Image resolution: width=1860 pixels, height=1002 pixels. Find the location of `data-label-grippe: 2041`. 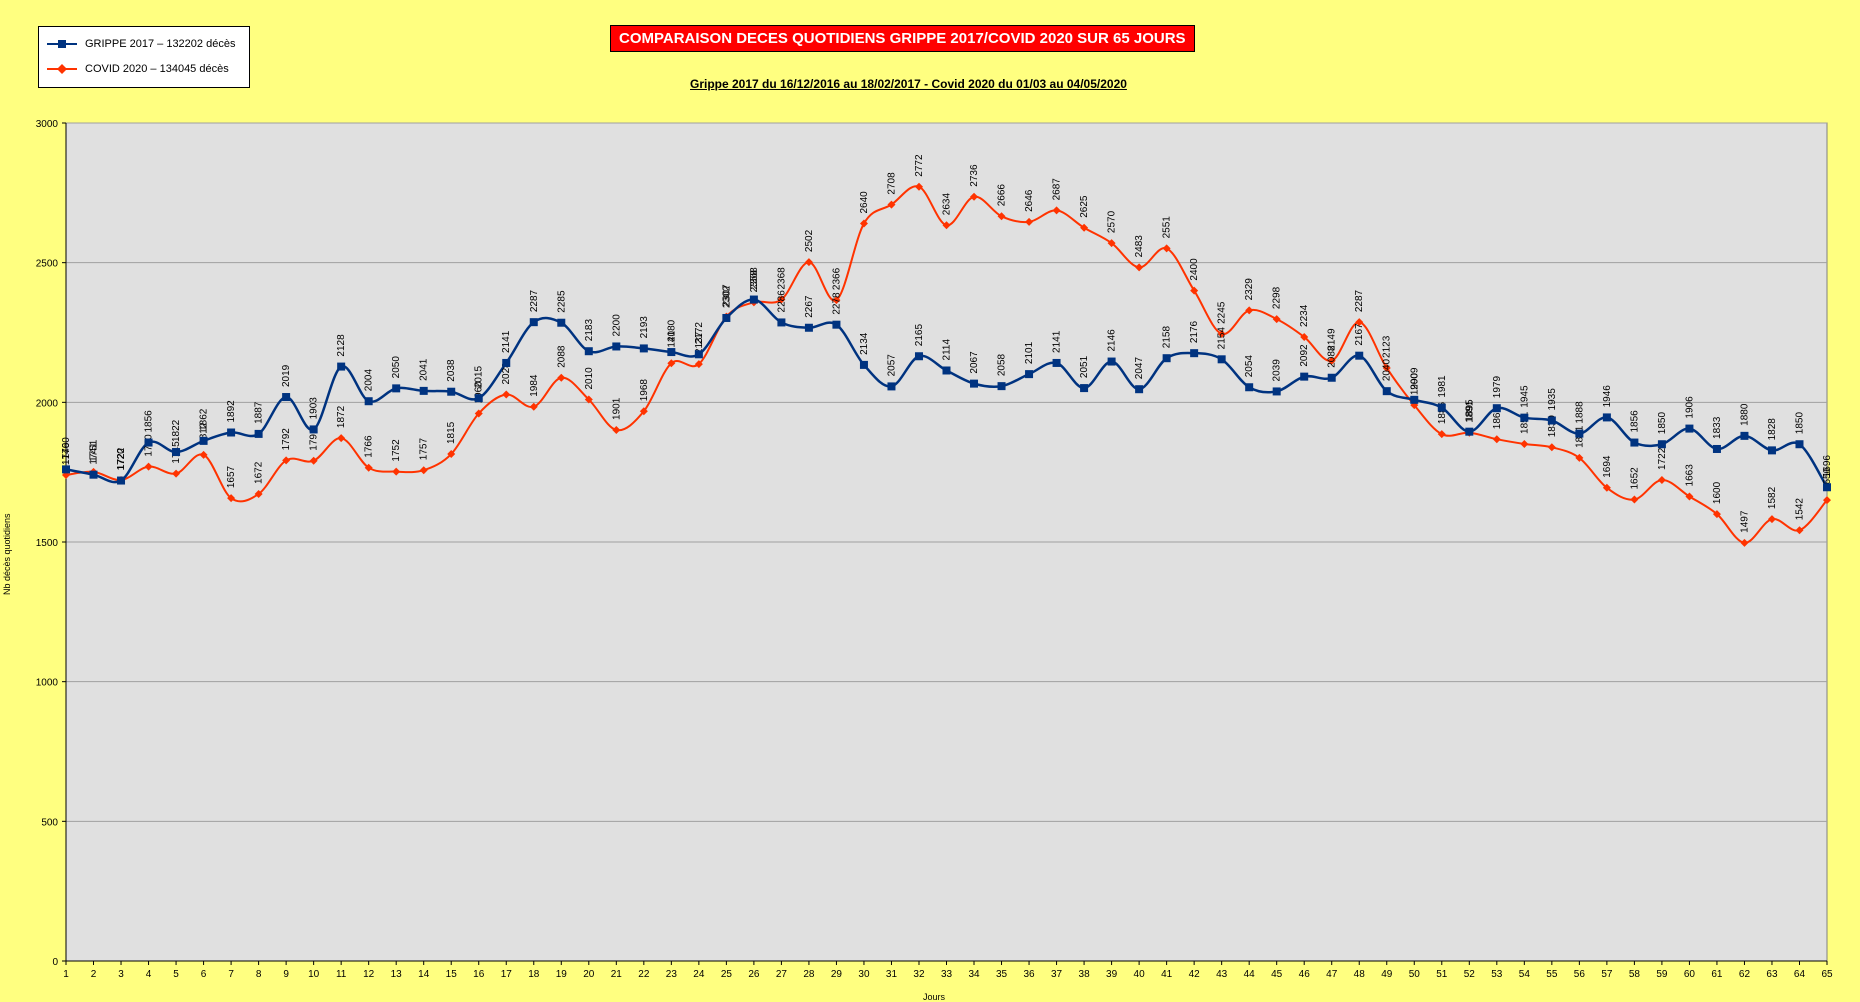

data-label-grippe: 2041 is located at coordinates (424, 369).